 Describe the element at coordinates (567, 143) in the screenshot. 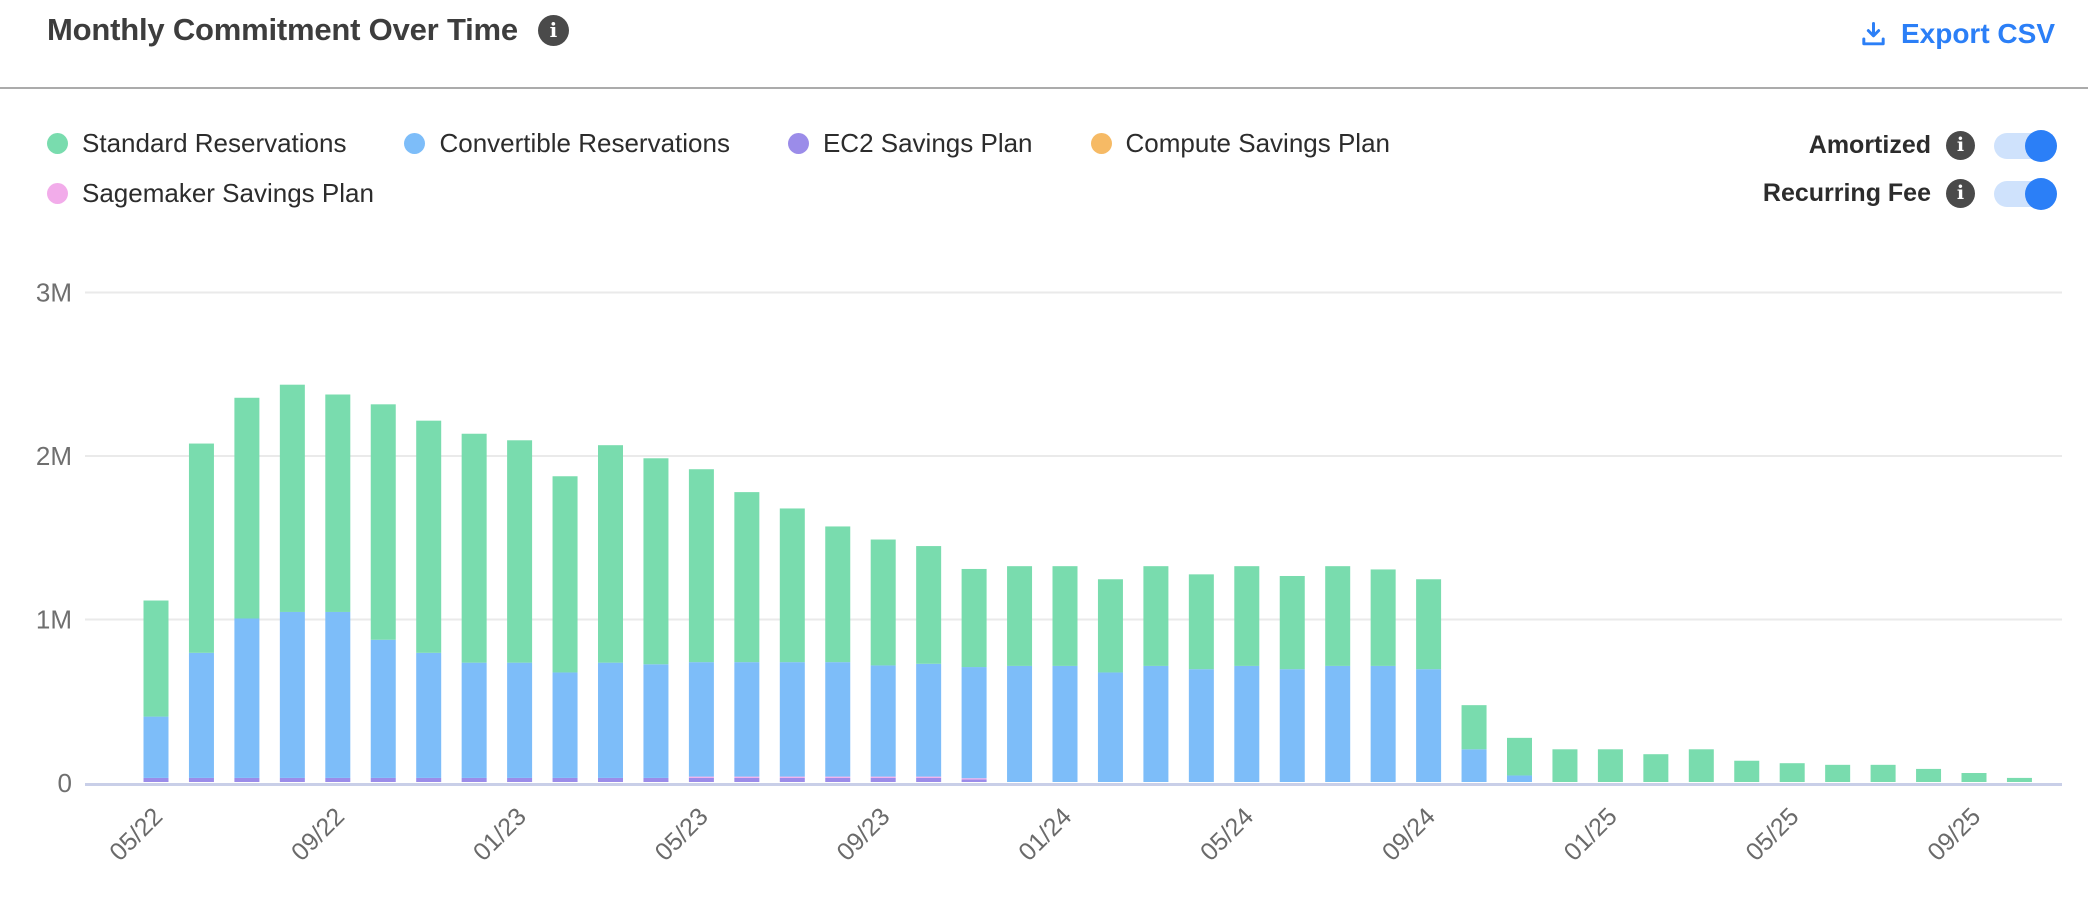

I see `legend-item-convertible-reservations: Convertible Reservations` at that location.